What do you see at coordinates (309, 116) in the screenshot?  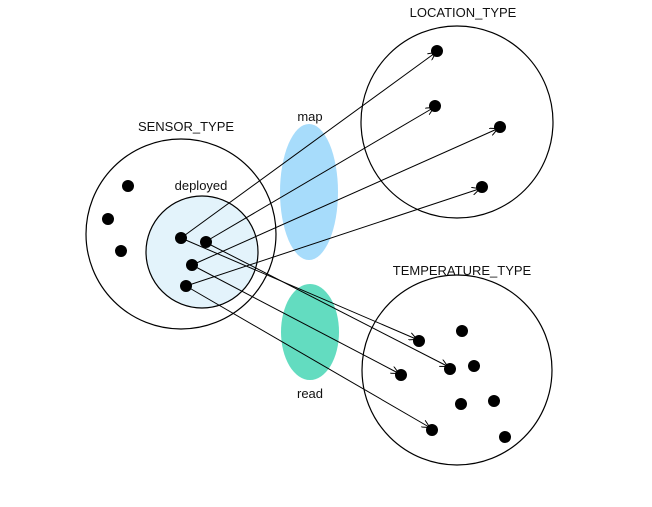 I see `map-relation-label: map` at bounding box center [309, 116].